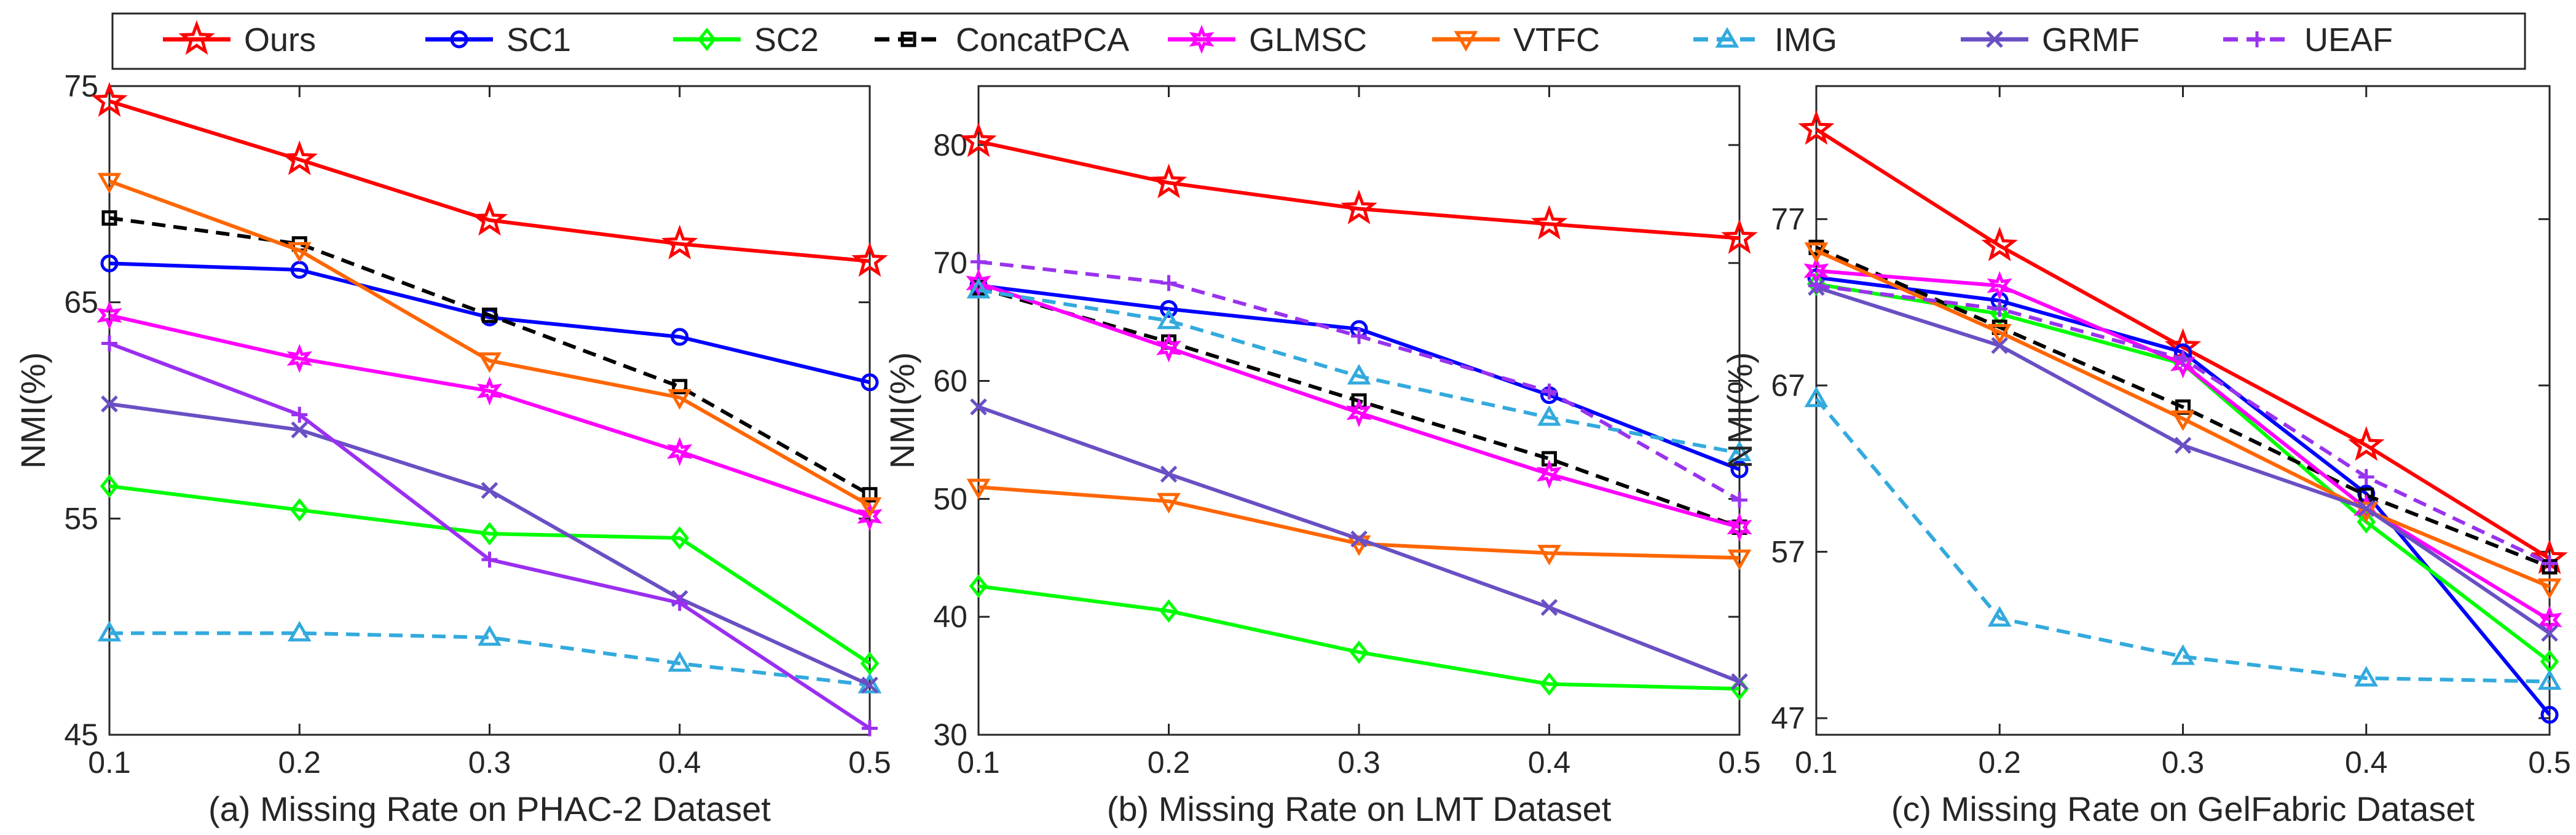  Describe the element at coordinates (2050, 40) in the screenshot. I see `legend-item-grmf: GRMF` at that location.